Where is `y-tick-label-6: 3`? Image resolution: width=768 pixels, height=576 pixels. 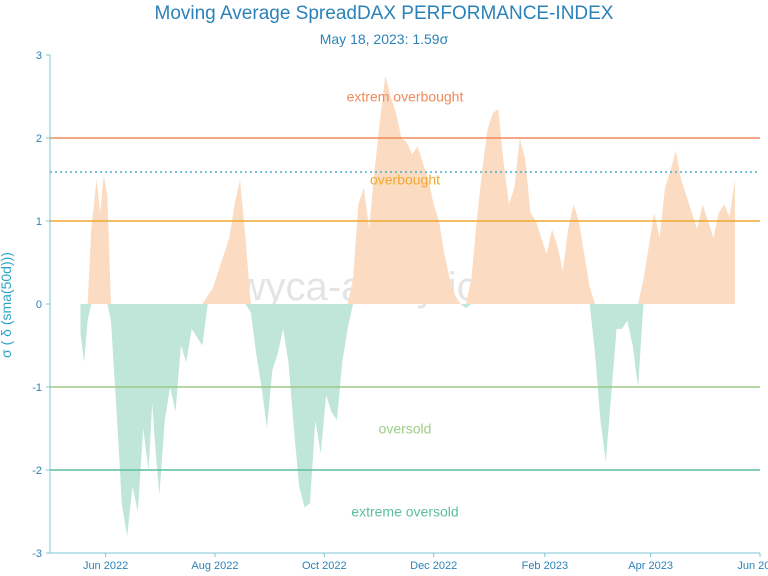 y-tick-label-6: 3 is located at coordinates (39, 56).